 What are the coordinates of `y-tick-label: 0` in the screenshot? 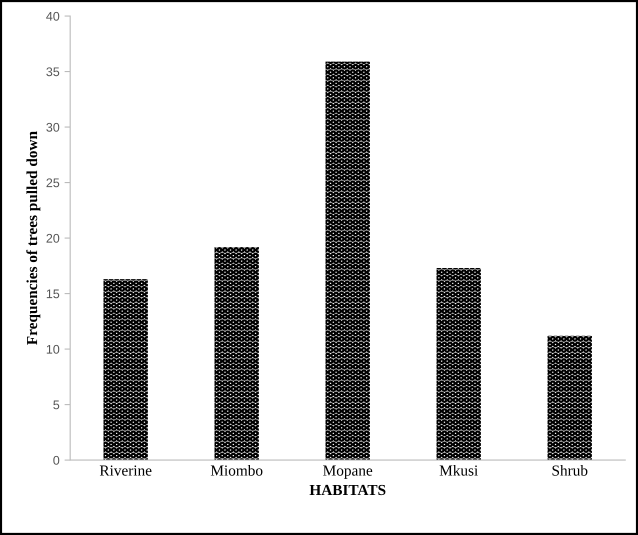 It's located at (56, 460).